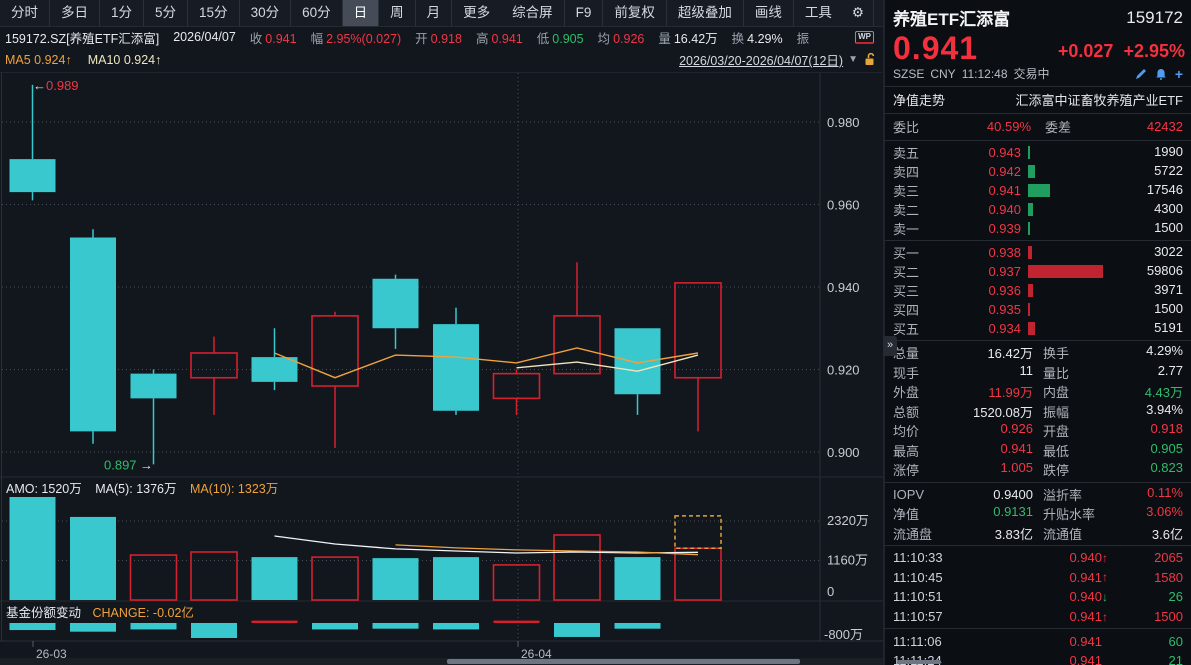 This screenshot has width=1191, height=665. Describe the element at coordinates (1161, 74) in the screenshot. I see `alert-bell-icon` at that location.